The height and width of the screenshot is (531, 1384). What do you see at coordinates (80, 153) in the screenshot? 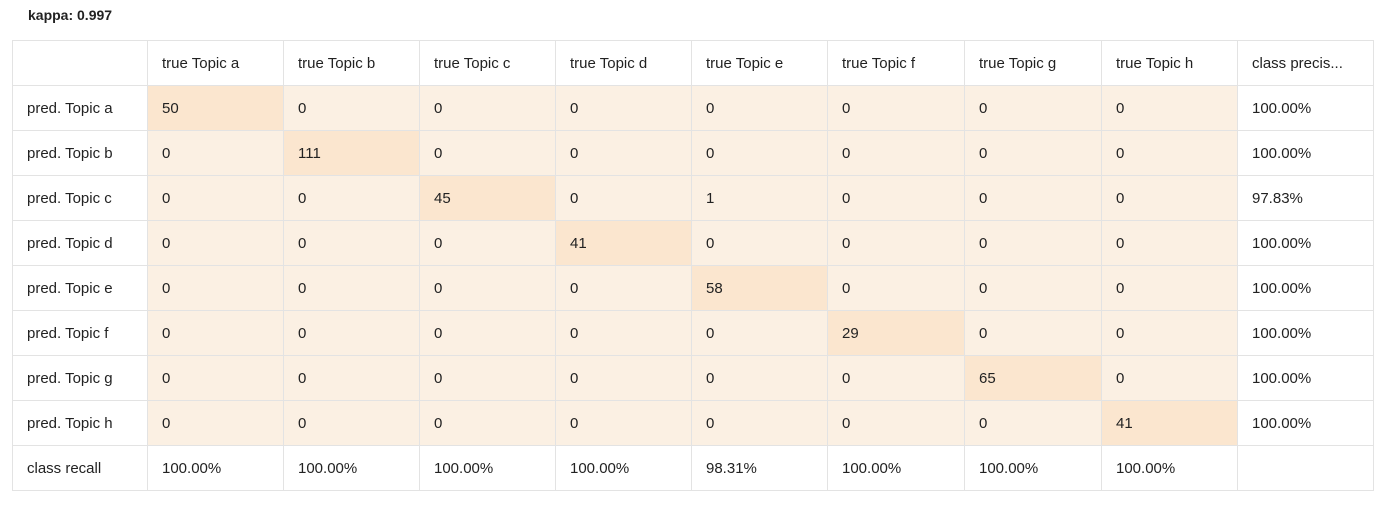
I see `row-header: pred. Topic b` at bounding box center [80, 153].